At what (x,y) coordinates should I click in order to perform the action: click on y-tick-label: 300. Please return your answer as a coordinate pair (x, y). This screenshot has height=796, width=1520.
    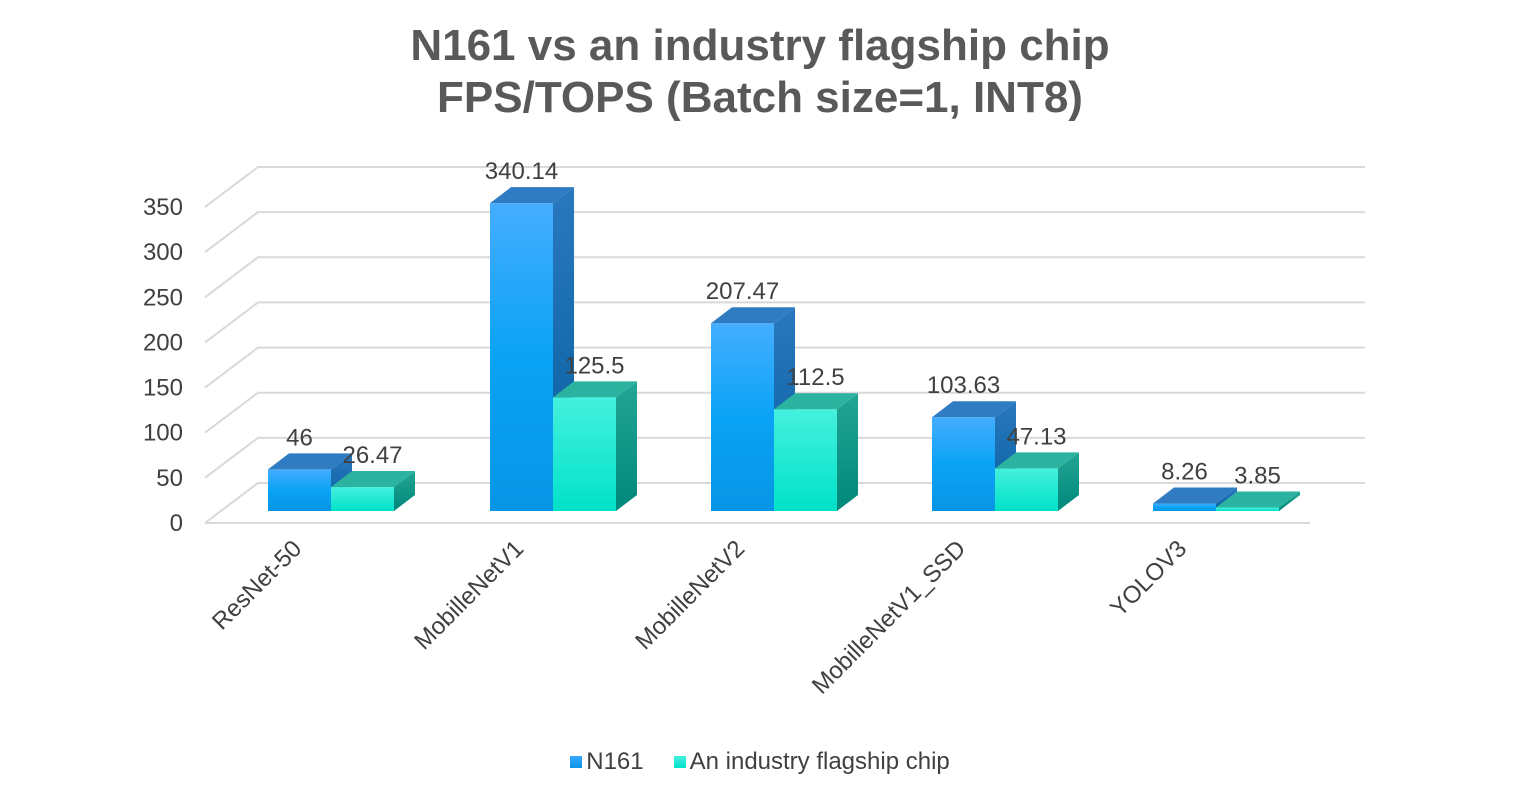
    Looking at the image, I should click on (163, 252).